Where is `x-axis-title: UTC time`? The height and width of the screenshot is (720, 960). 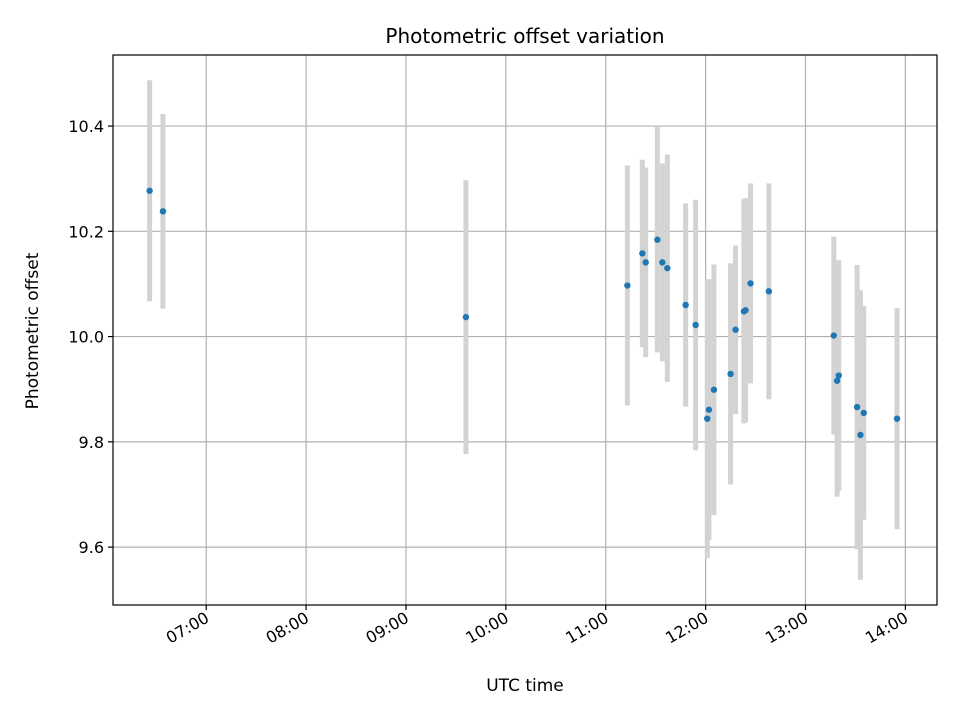 x-axis-title: UTC time is located at coordinates (525, 686).